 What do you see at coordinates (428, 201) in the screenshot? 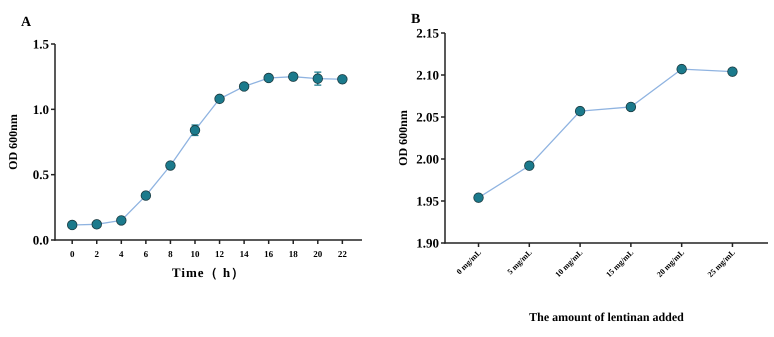
I see `y-tick-label: 1.95` at bounding box center [428, 201].